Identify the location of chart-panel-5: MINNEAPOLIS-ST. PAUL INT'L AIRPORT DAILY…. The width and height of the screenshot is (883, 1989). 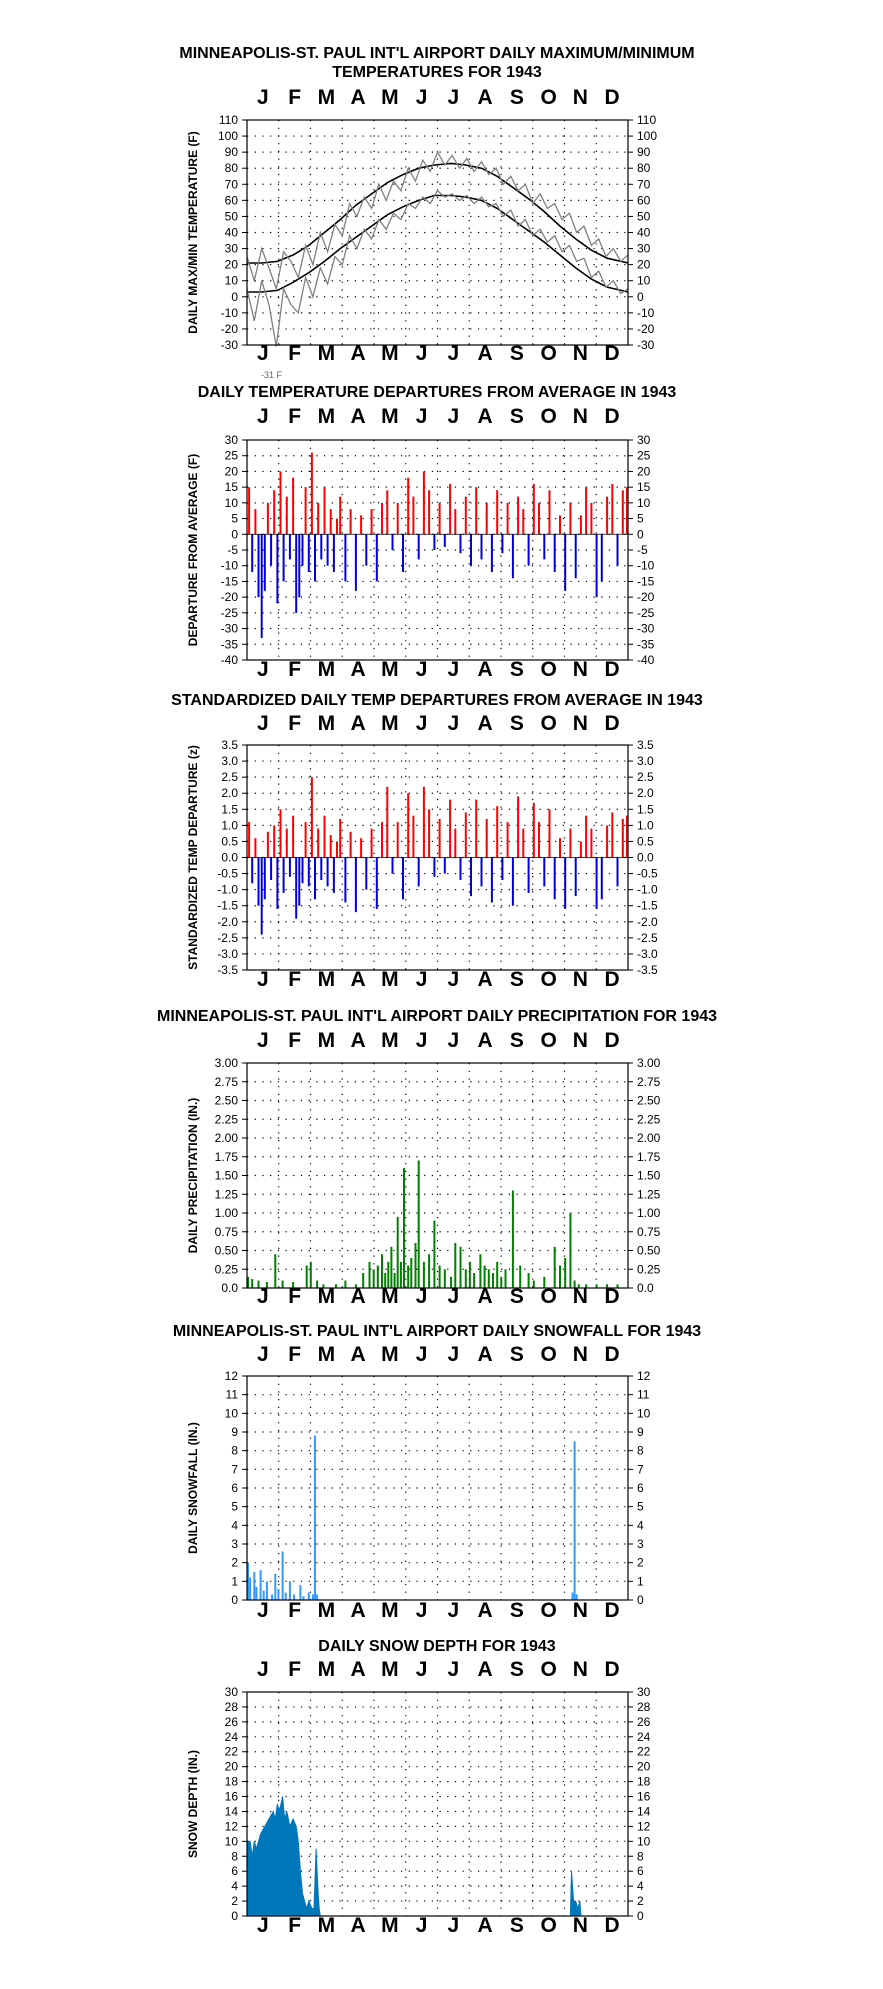
(437, 1472).